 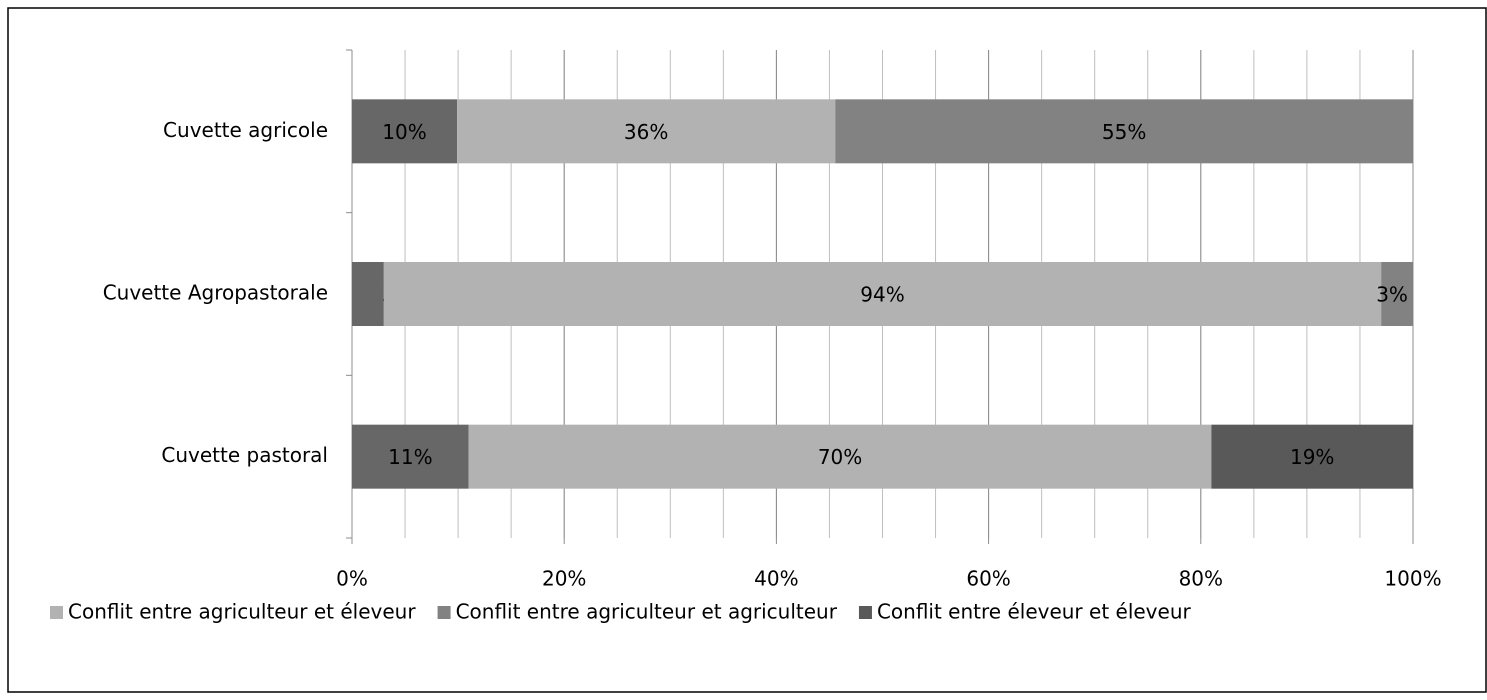 I want to click on legend-label: Conflit entre éleveur et éleveur, so click(x=1034, y=612).